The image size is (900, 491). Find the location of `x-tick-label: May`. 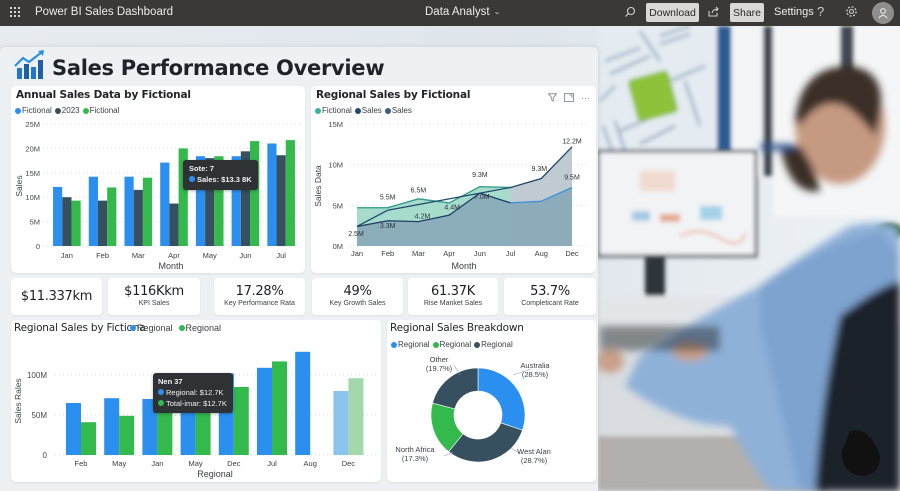

x-tick-label: May is located at coordinates (196, 463).